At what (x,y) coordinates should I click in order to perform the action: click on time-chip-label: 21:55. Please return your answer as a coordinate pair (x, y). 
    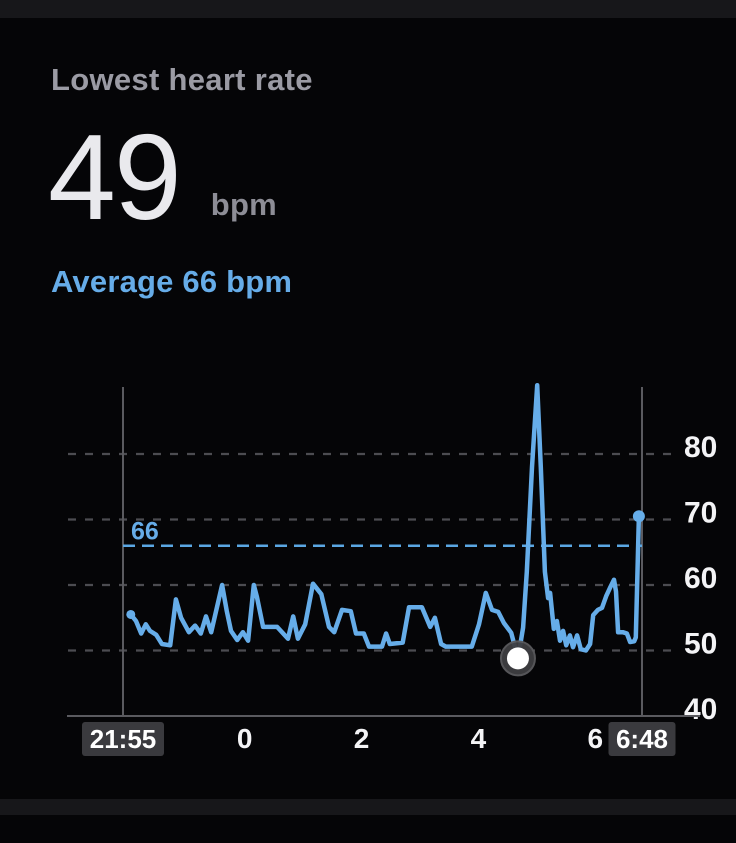
    Looking at the image, I should click on (123, 739).